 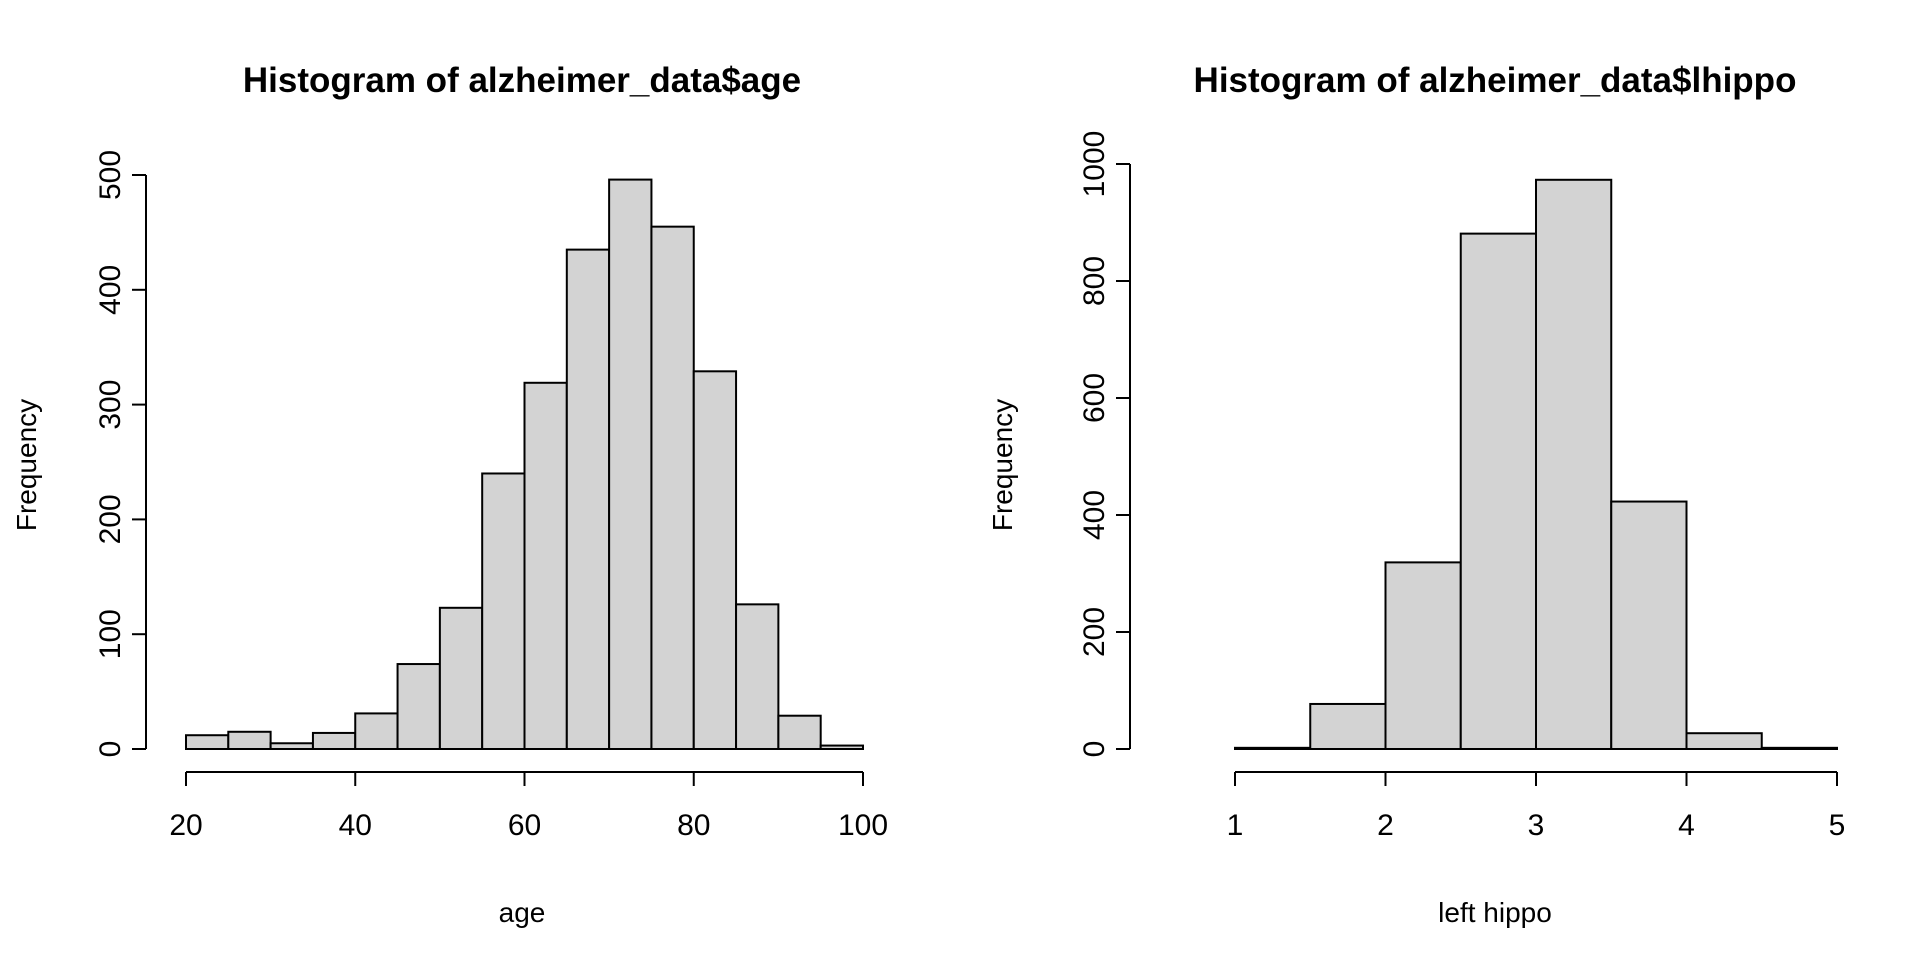 I want to click on lhippo-histogram-x-tick-label-4: 5, so click(x=1837, y=825).